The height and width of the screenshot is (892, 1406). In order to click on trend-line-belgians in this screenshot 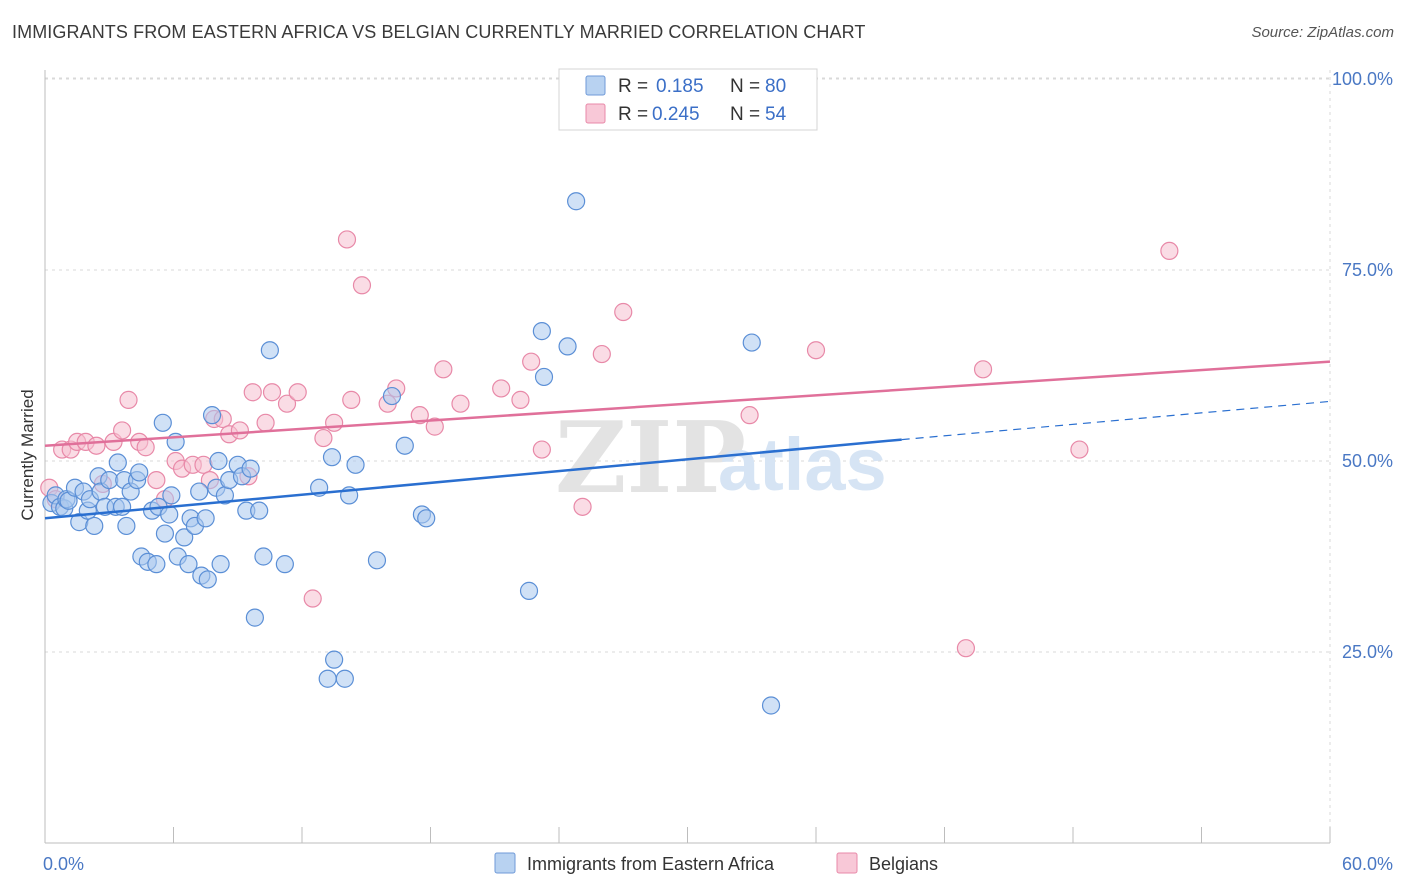, I will do `click(687, 403)`.